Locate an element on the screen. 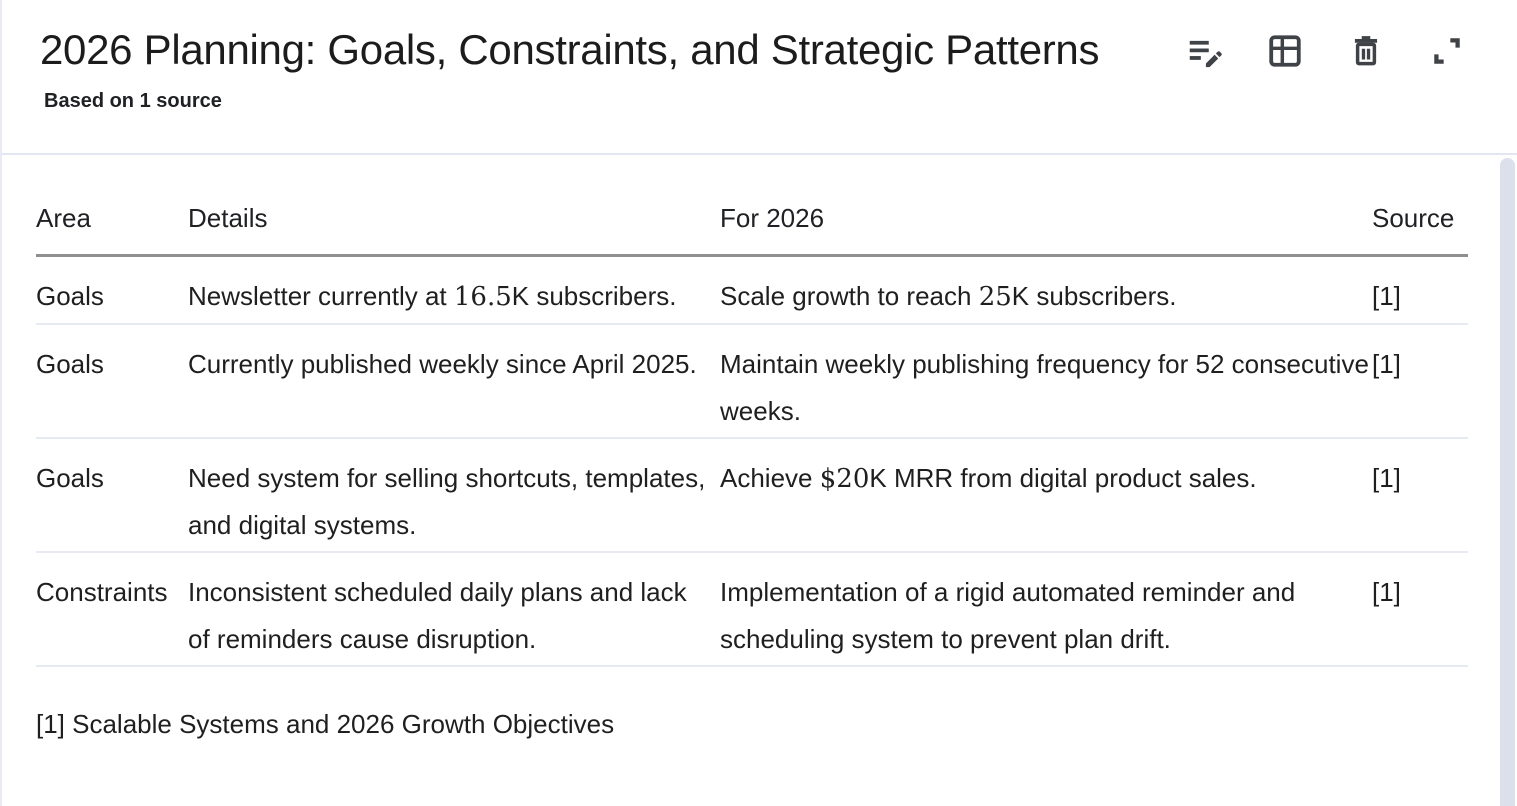 The height and width of the screenshot is (806, 1517). column-header-for-2026: For 2026 is located at coordinates (1046, 206).